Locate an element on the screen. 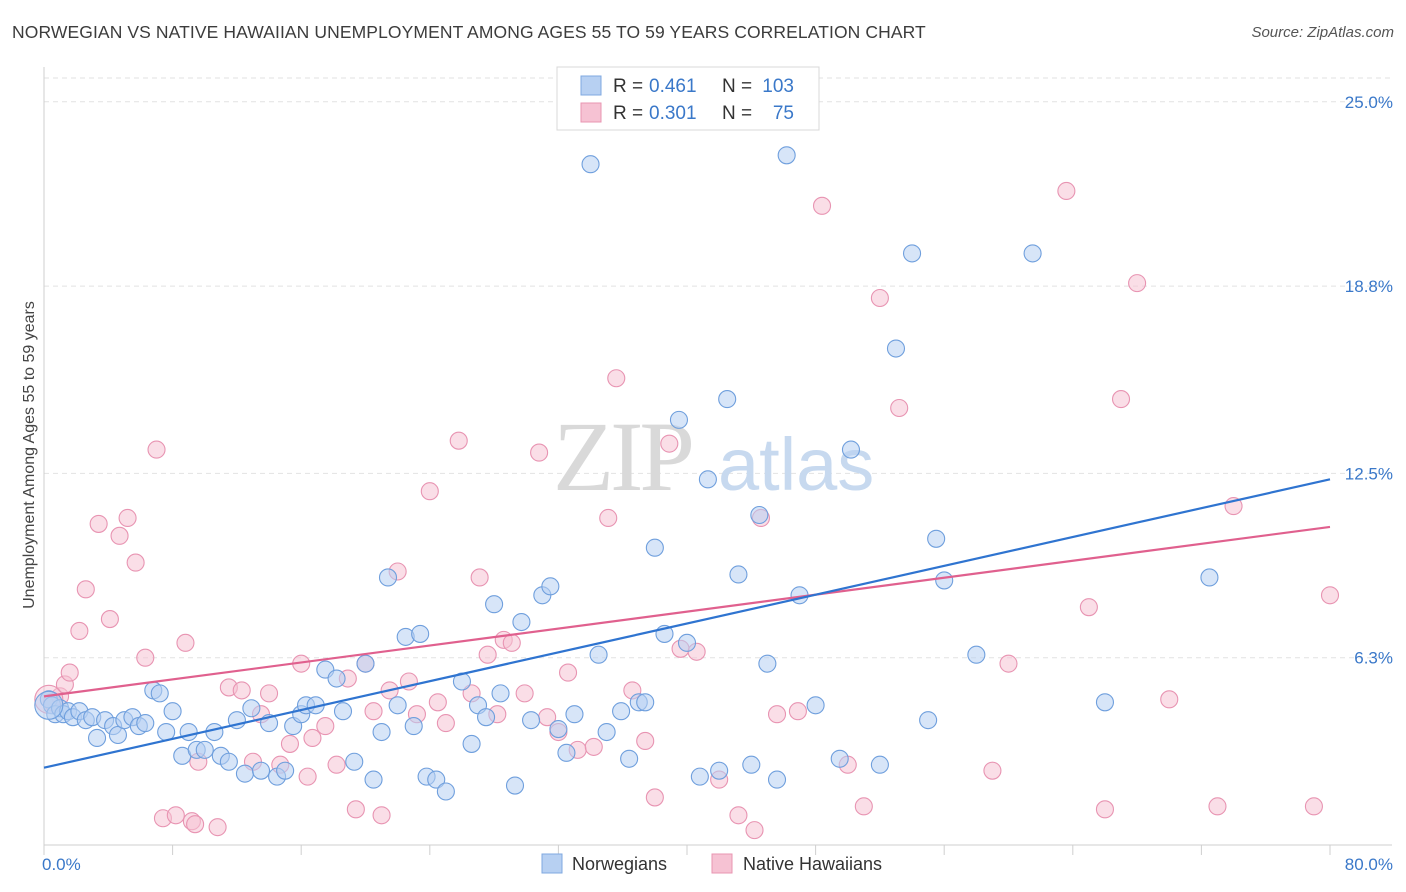 The width and height of the screenshot is (1406, 892). legend-series: Norwegians Native Hawaiians is located at coordinates (711, 863).